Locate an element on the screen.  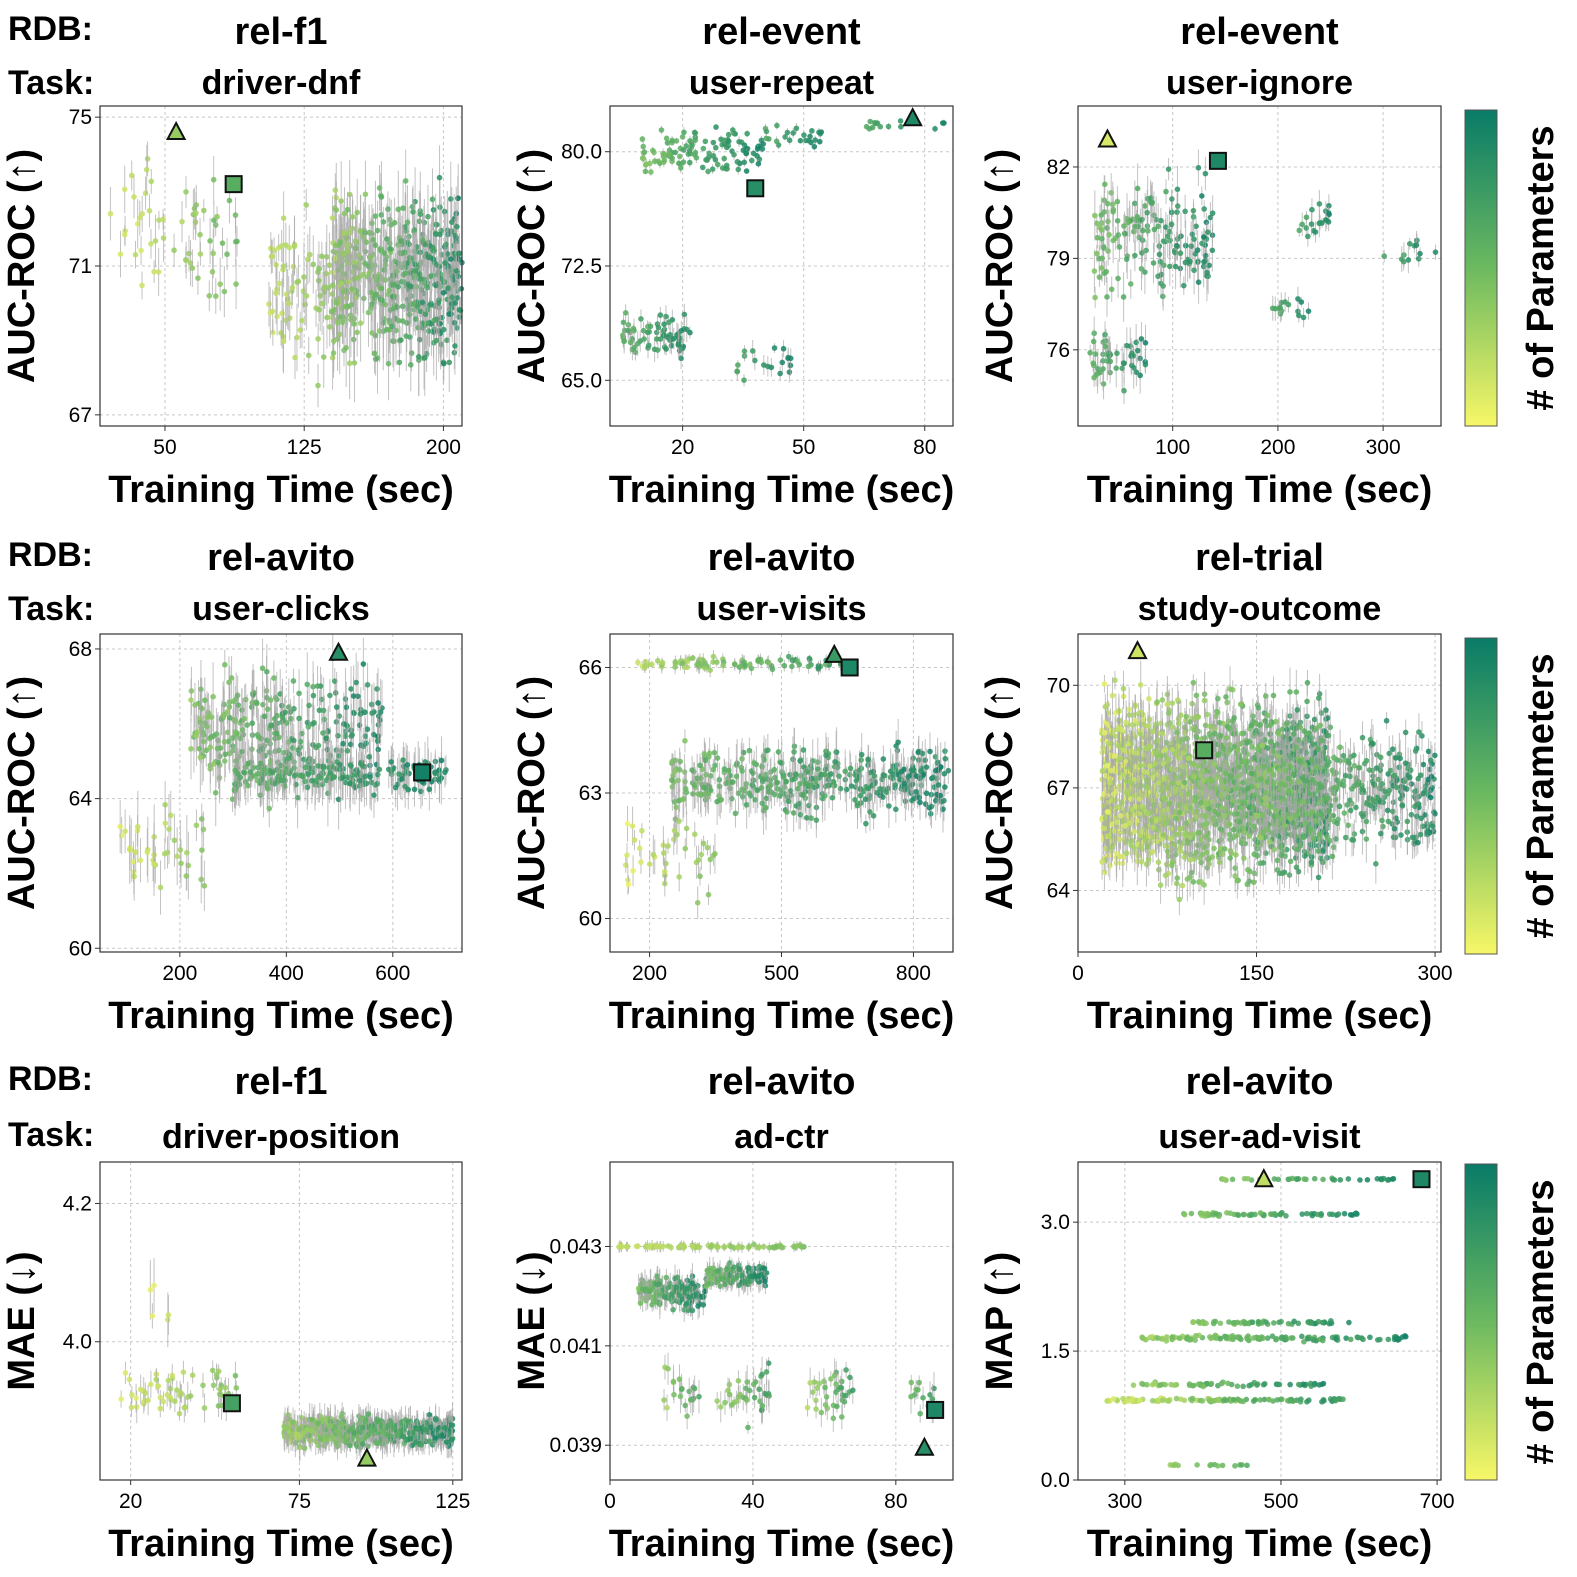
x-axis-label: Training Time (sec) is located at coordinates (281, 1016).